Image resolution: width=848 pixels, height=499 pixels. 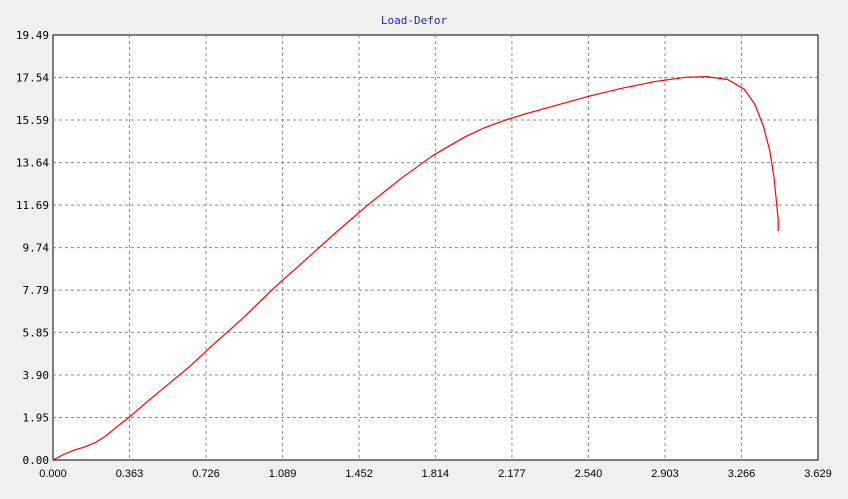 What do you see at coordinates (414, 20) in the screenshot?
I see `chart-title: Load-Defor` at bounding box center [414, 20].